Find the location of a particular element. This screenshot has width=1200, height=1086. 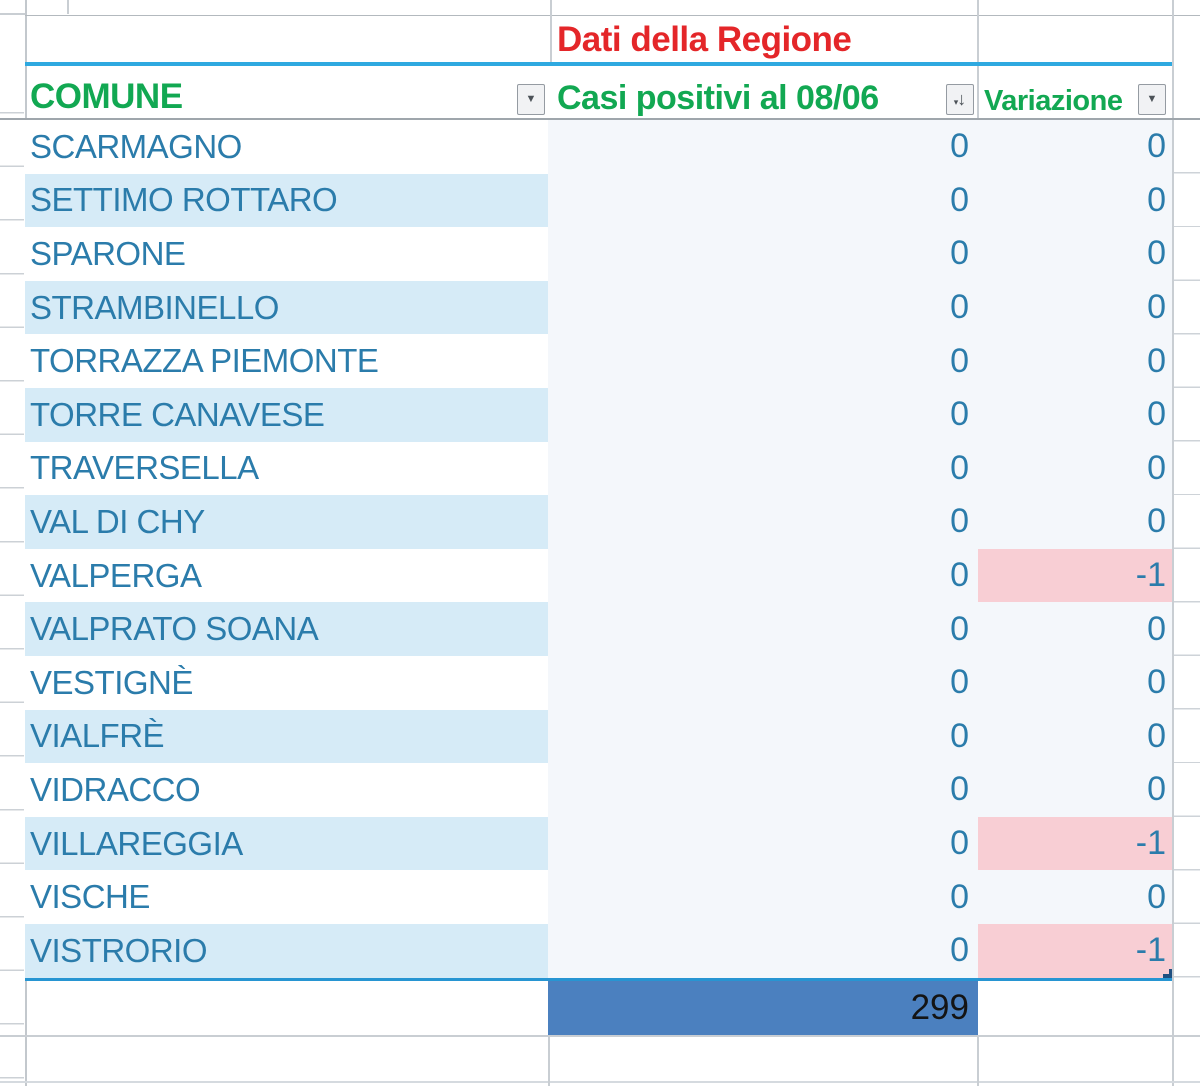

column-header-variazione: Variazione is located at coordinates (1053, 101).